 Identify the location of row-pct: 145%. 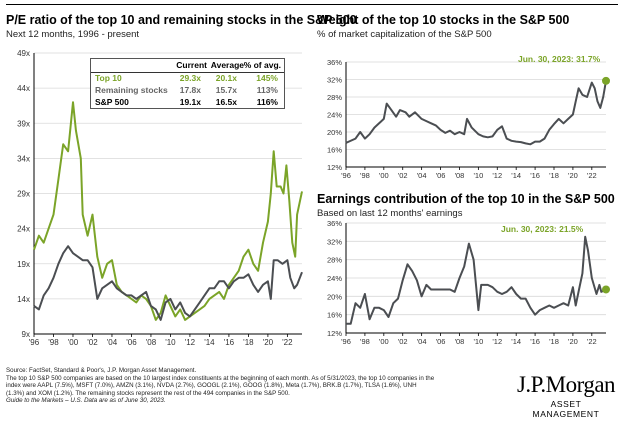
(267, 78).